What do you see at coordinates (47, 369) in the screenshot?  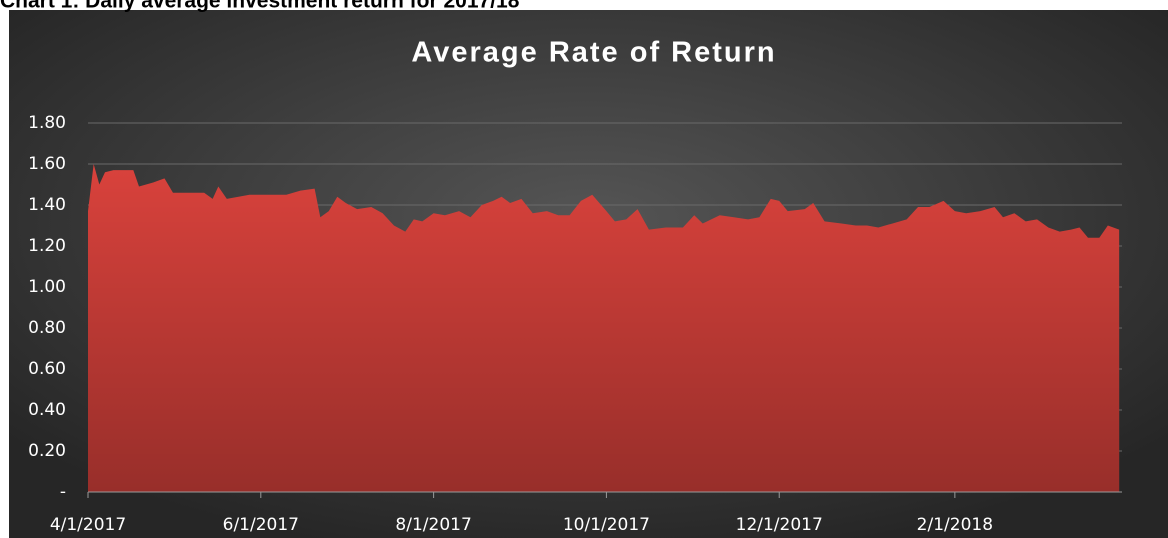 I see `y-tick-label: 0.60` at bounding box center [47, 369].